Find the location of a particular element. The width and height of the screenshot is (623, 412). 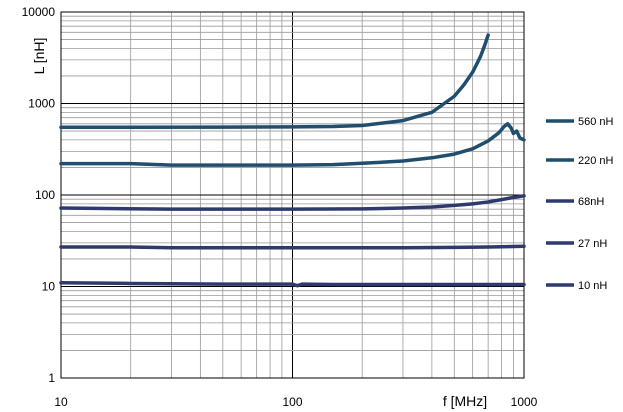

legend-label: 220 nH is located at coordinates (596, 161).